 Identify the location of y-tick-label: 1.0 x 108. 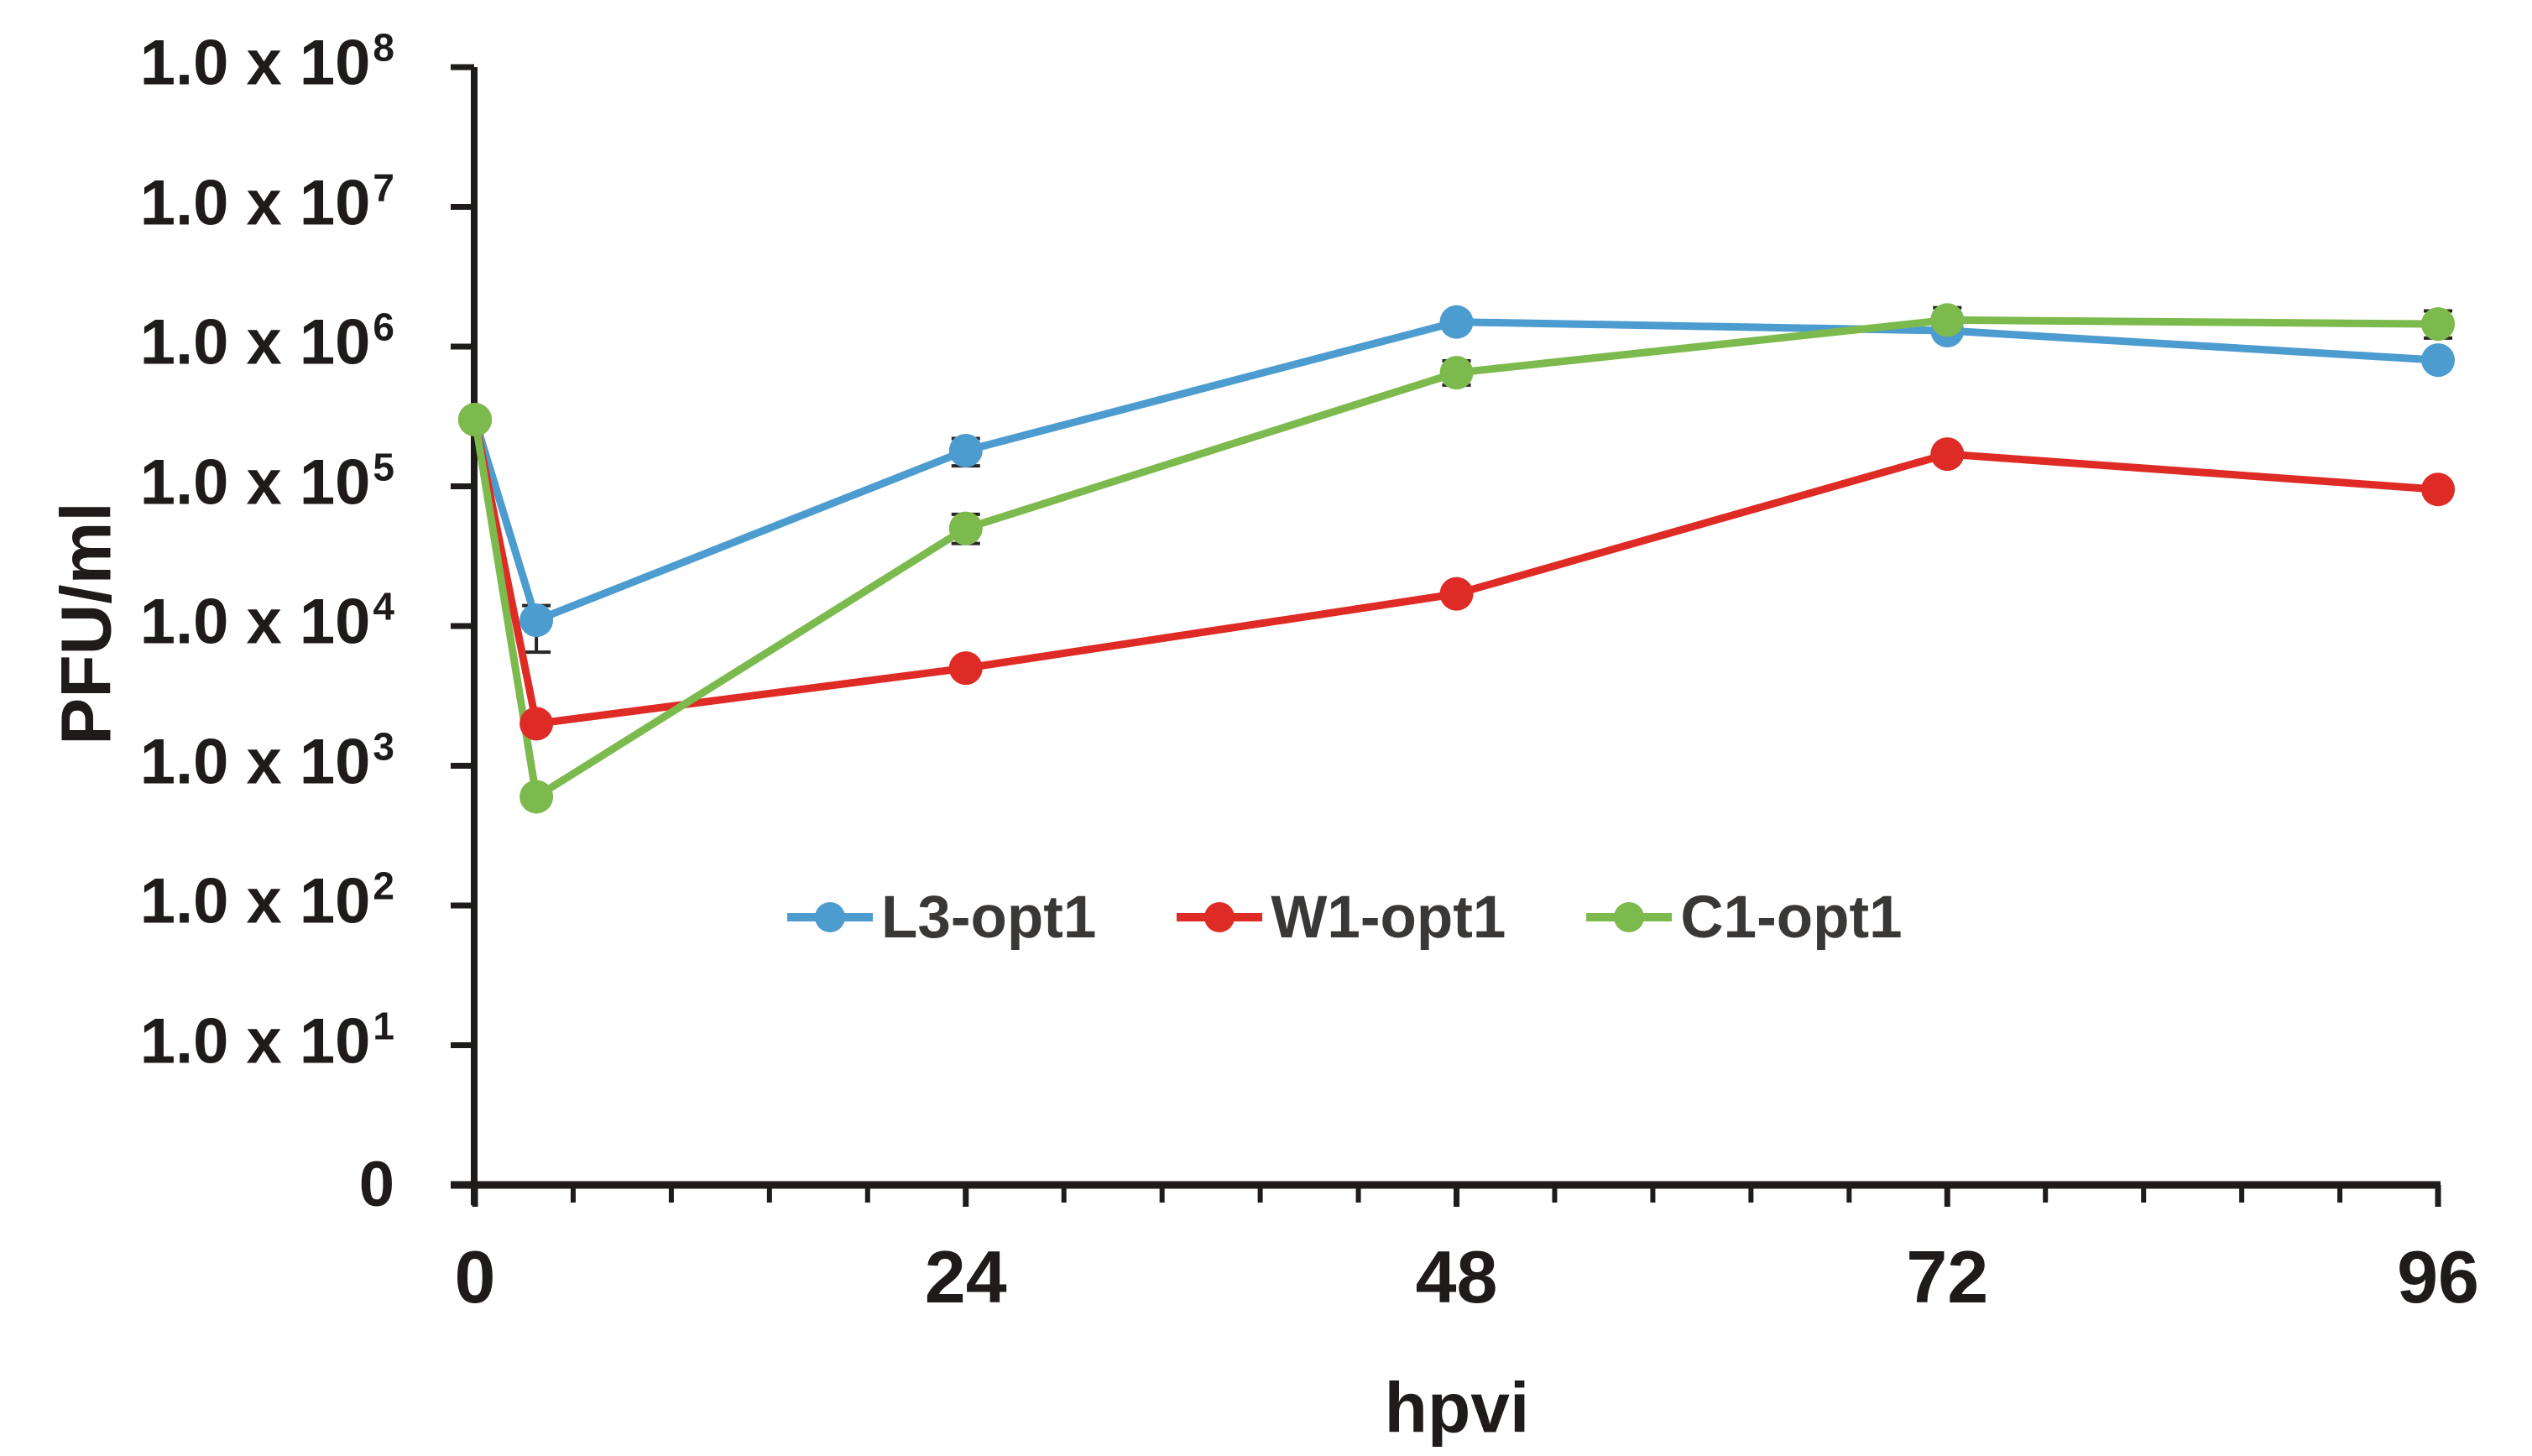
(266, 62).